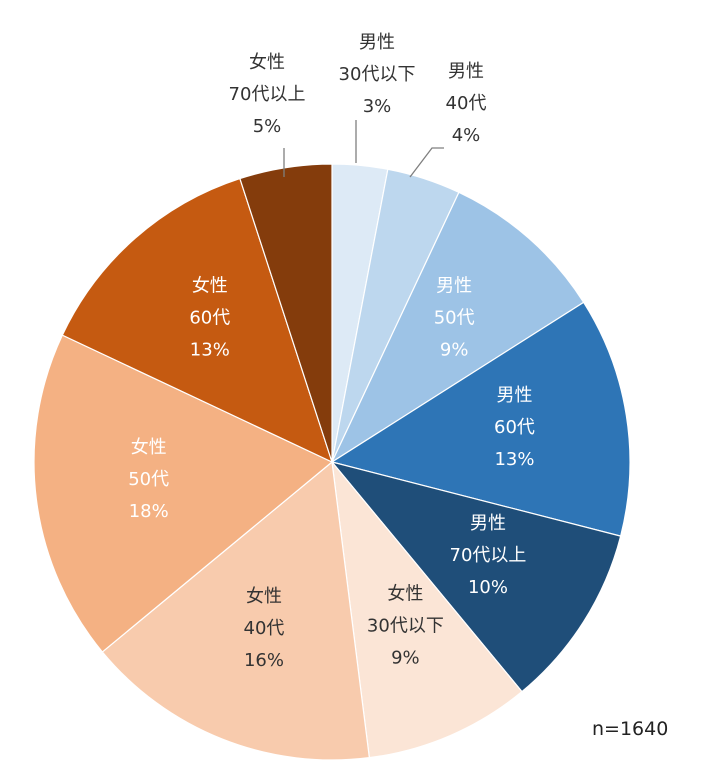  I want to click on slice-label-4: 男性 70代以上 10%, so click(488, 555).